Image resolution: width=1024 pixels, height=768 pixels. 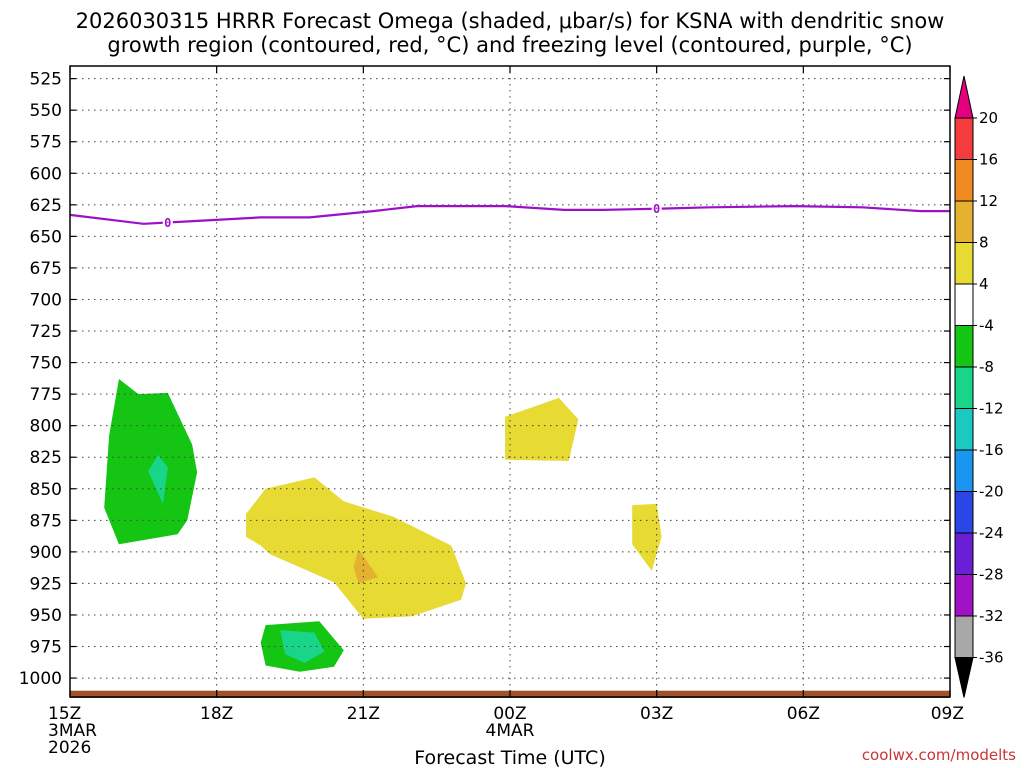 I want to click on y-tick-label-750: 750, so click(x=46, y=364).